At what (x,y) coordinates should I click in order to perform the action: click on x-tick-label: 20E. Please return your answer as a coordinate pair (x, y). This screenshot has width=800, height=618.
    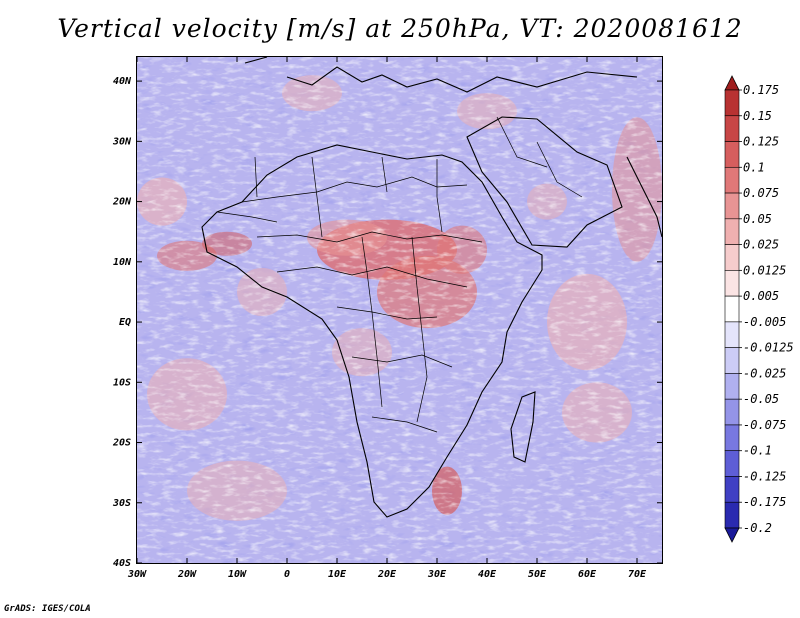
    Looking at the image, I should click on (387, 574).